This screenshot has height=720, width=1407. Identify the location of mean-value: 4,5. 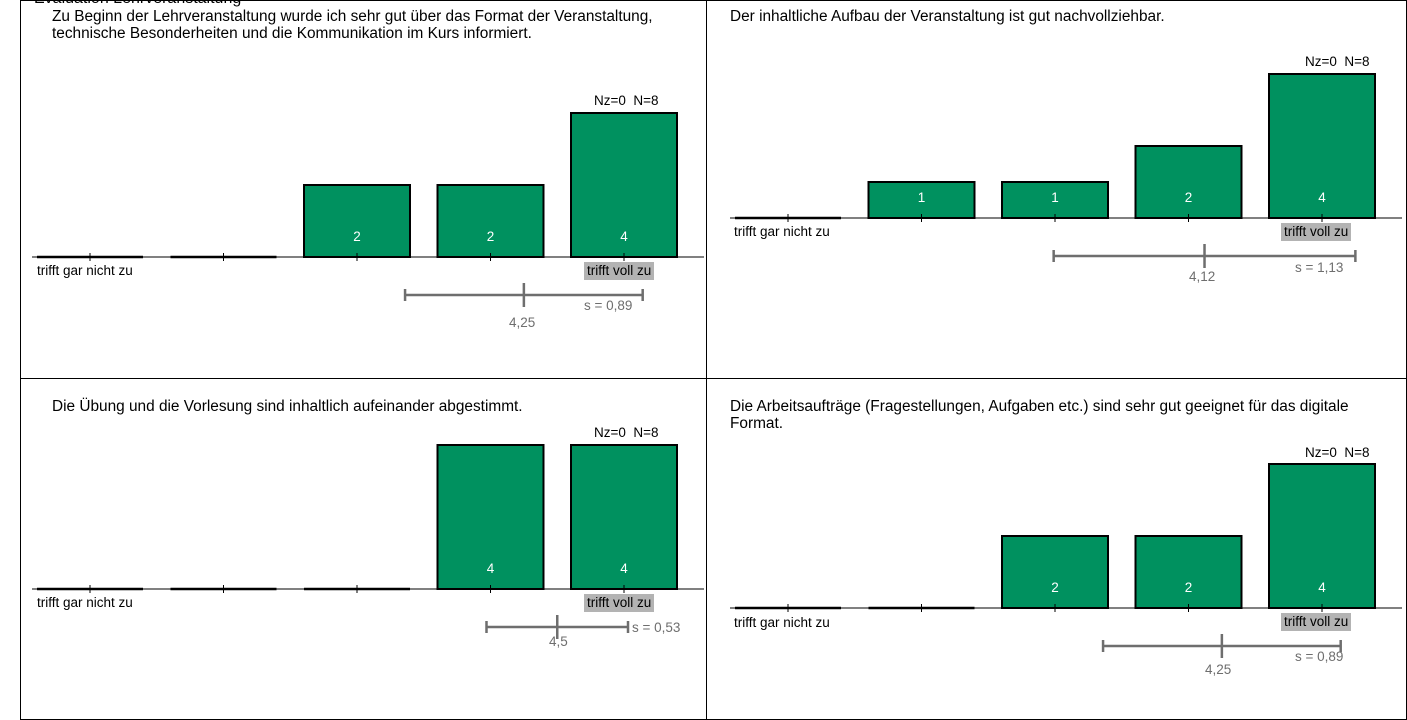
(558, 641).